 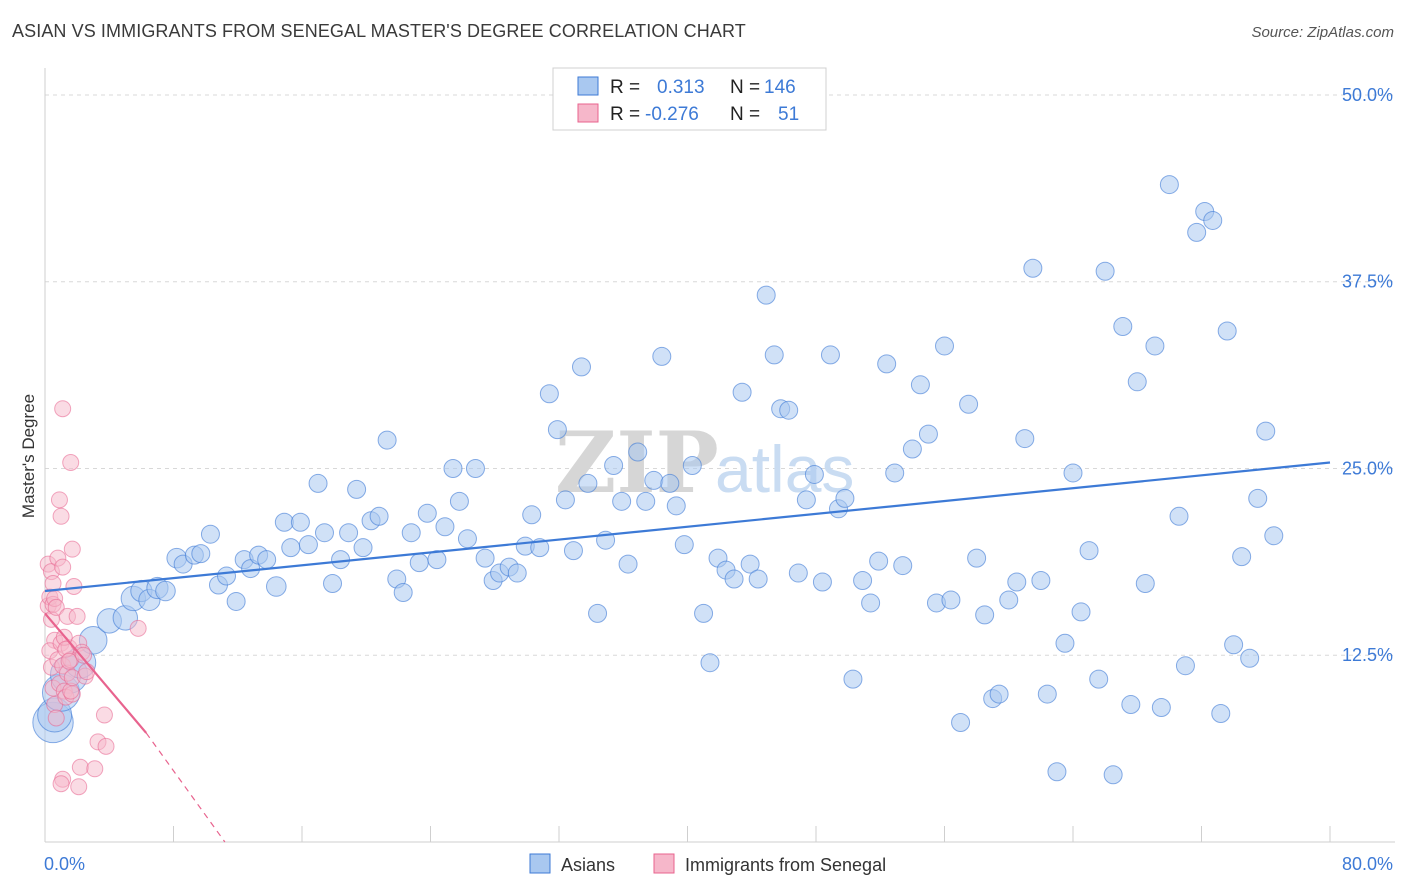 What do you see at coordinates (681, 87) in the screenshot?
I see `r-value-asians: 0.313` at bounding box center [681, 87].